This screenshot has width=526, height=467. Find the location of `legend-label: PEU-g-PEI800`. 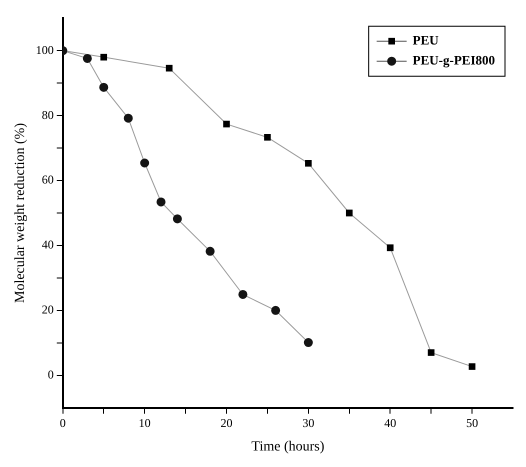

legend-label: PEU-g-PEI800 is located at coordinates (454, 60).